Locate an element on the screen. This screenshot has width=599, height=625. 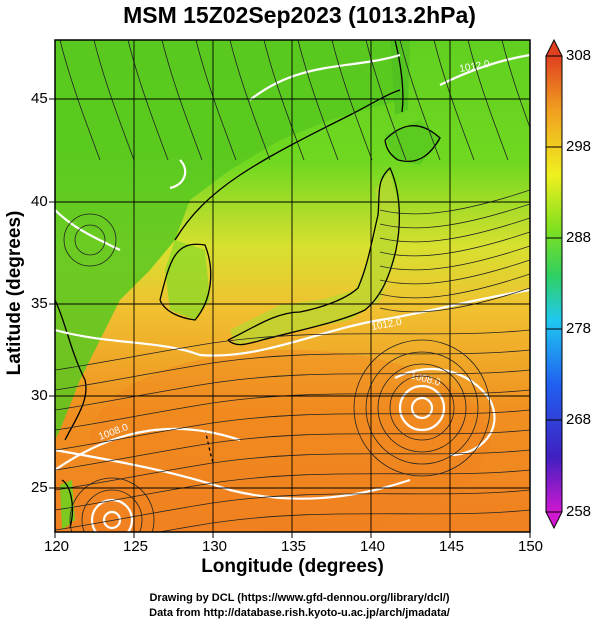
lat-tick-label: 35 is located at coordinates (39, 303).